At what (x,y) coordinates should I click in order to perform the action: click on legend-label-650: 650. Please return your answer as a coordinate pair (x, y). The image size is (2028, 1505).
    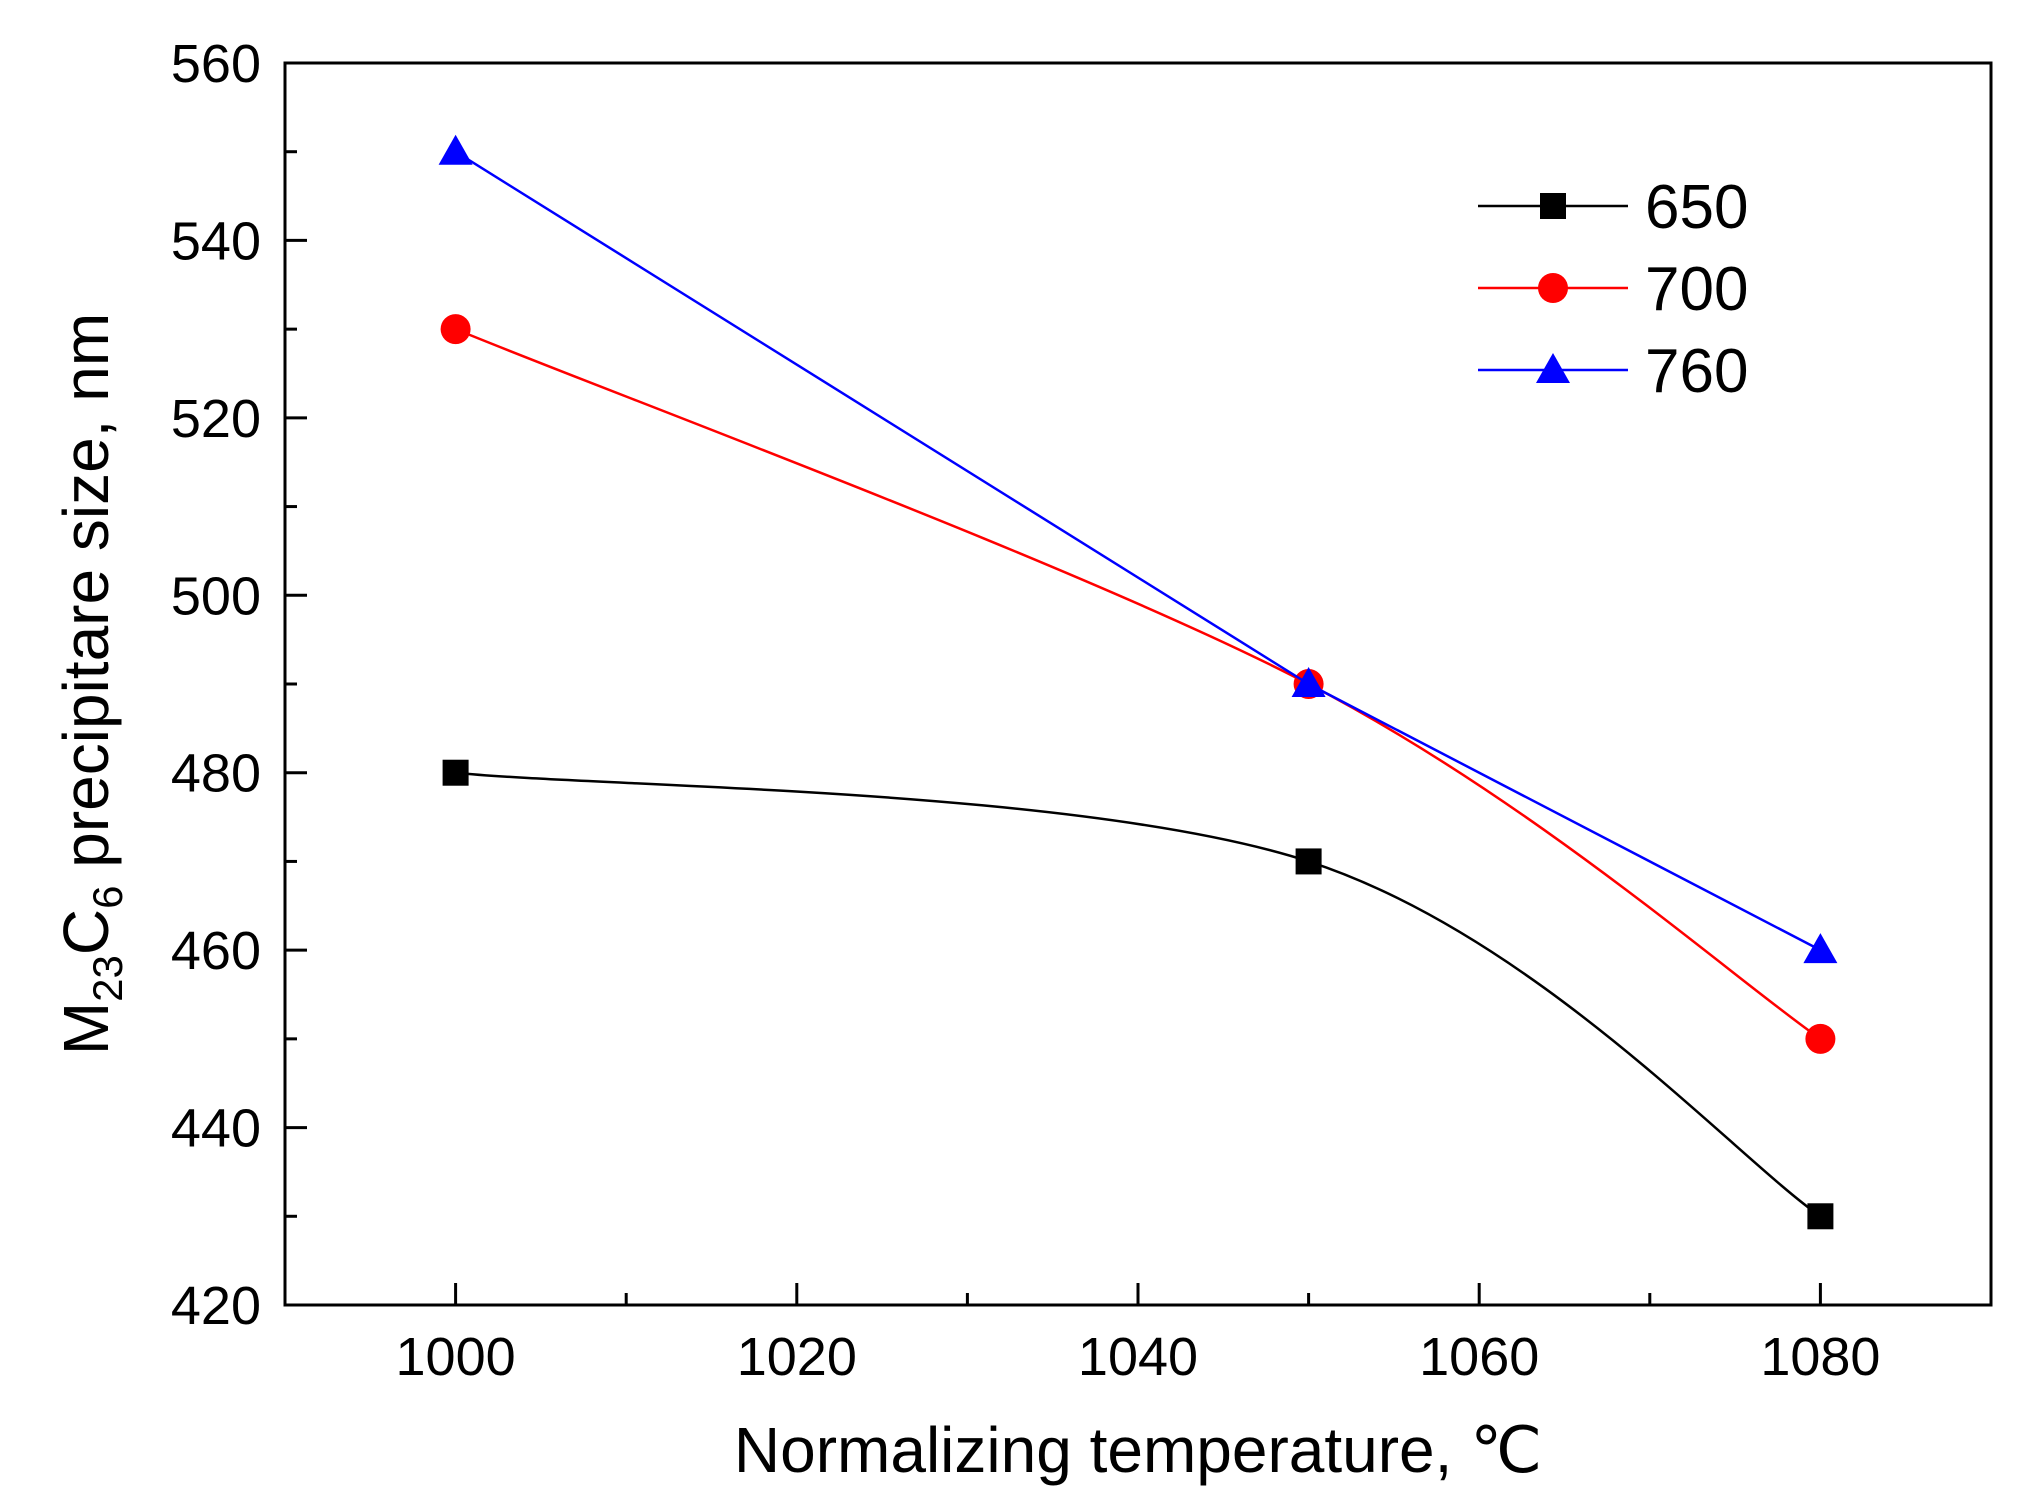
    Looking at the image, I should click on (1696, 207).